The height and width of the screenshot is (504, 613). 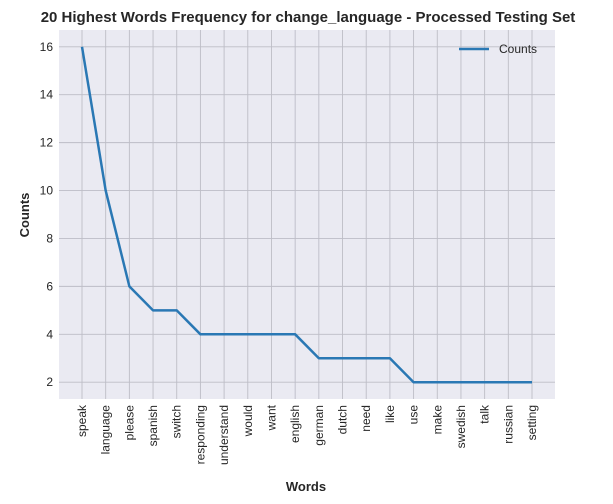 What do you see at coordinates (49, 238) in the screenshot?
I see `y-tick-8: 8` at bounding box center [49, 238].